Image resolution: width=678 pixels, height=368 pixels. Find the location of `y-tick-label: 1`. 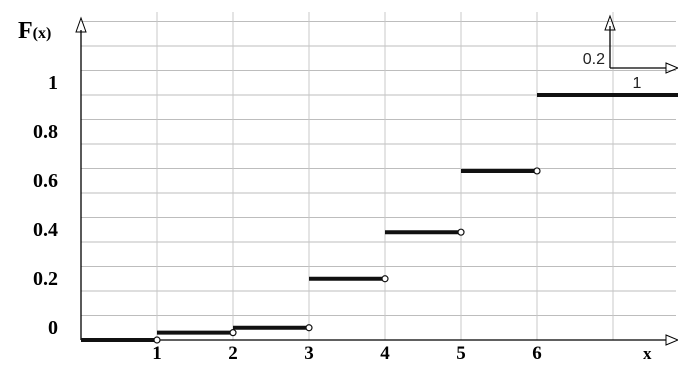

y-tick-label: 1 is located at coordinates (53, 83).